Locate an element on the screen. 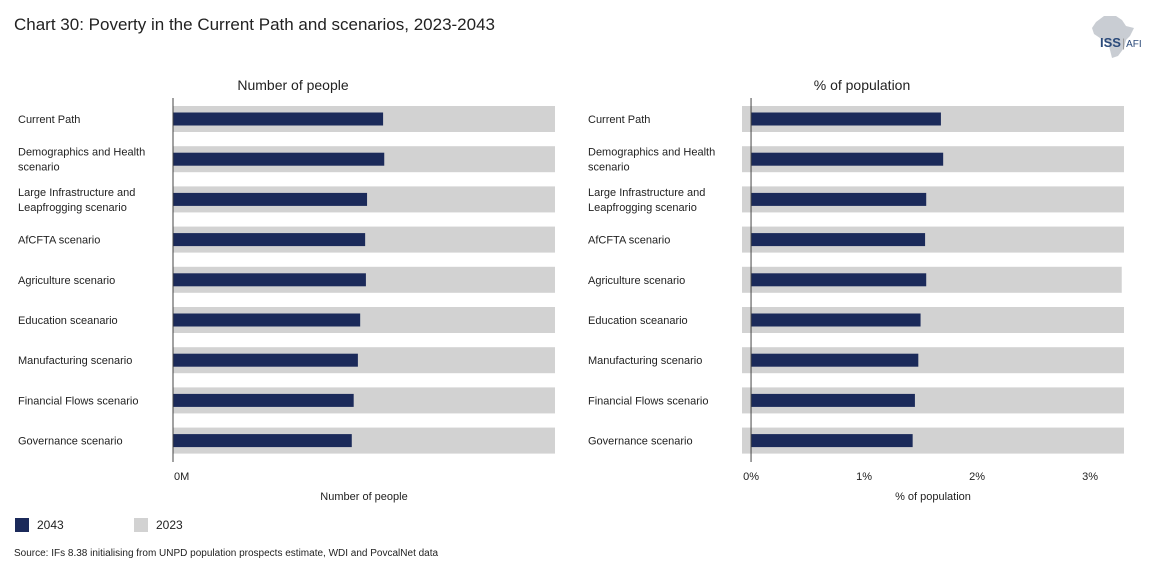  legend-item-2043: 2043 is located at coordinates (39, 525).